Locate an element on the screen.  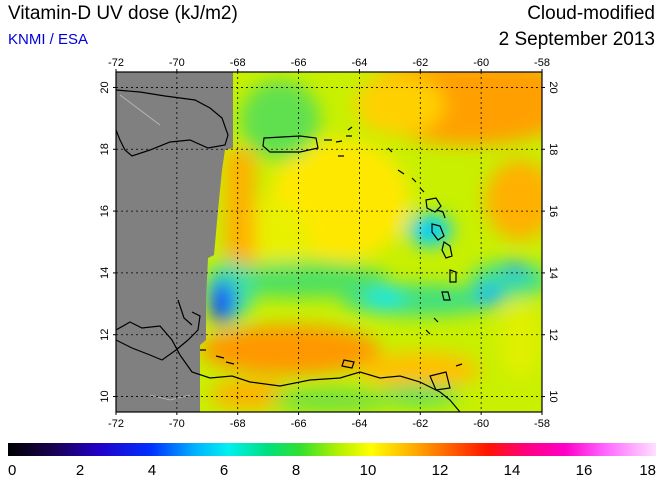
lon-tick-labels-bottom: -72 -70 -68 -66 -64 -62 -60 -58 is located at coordinates (329, 421).